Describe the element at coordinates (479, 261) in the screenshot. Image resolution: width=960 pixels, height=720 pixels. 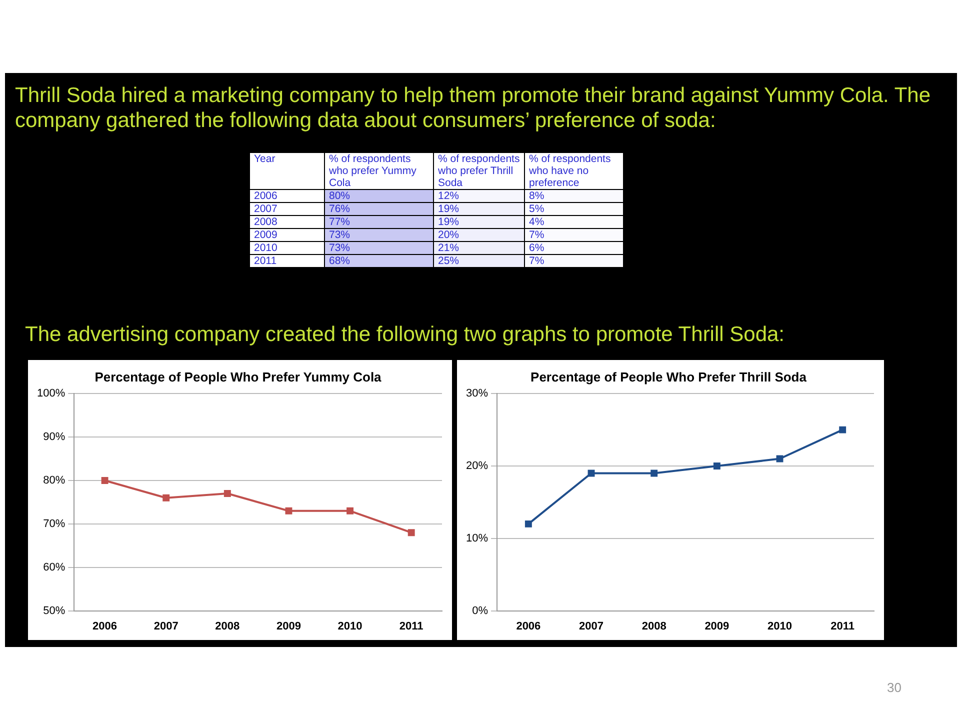
I see `data-label: 25%` at that location.